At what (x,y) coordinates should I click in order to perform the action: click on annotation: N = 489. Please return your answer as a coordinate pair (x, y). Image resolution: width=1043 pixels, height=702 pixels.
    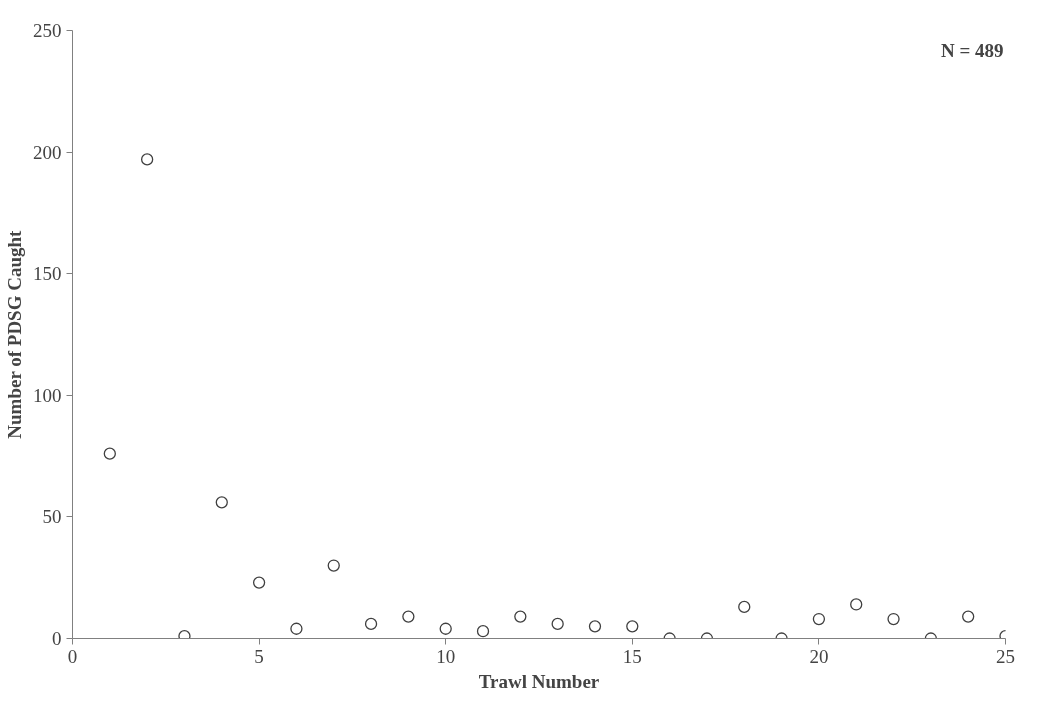
    Looking at the image, I should click on (972, 50).